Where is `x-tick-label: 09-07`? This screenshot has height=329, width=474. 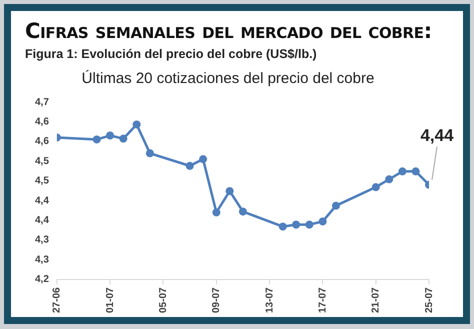 x-tick-label: 09-07 is located at coordinates (216, 299).